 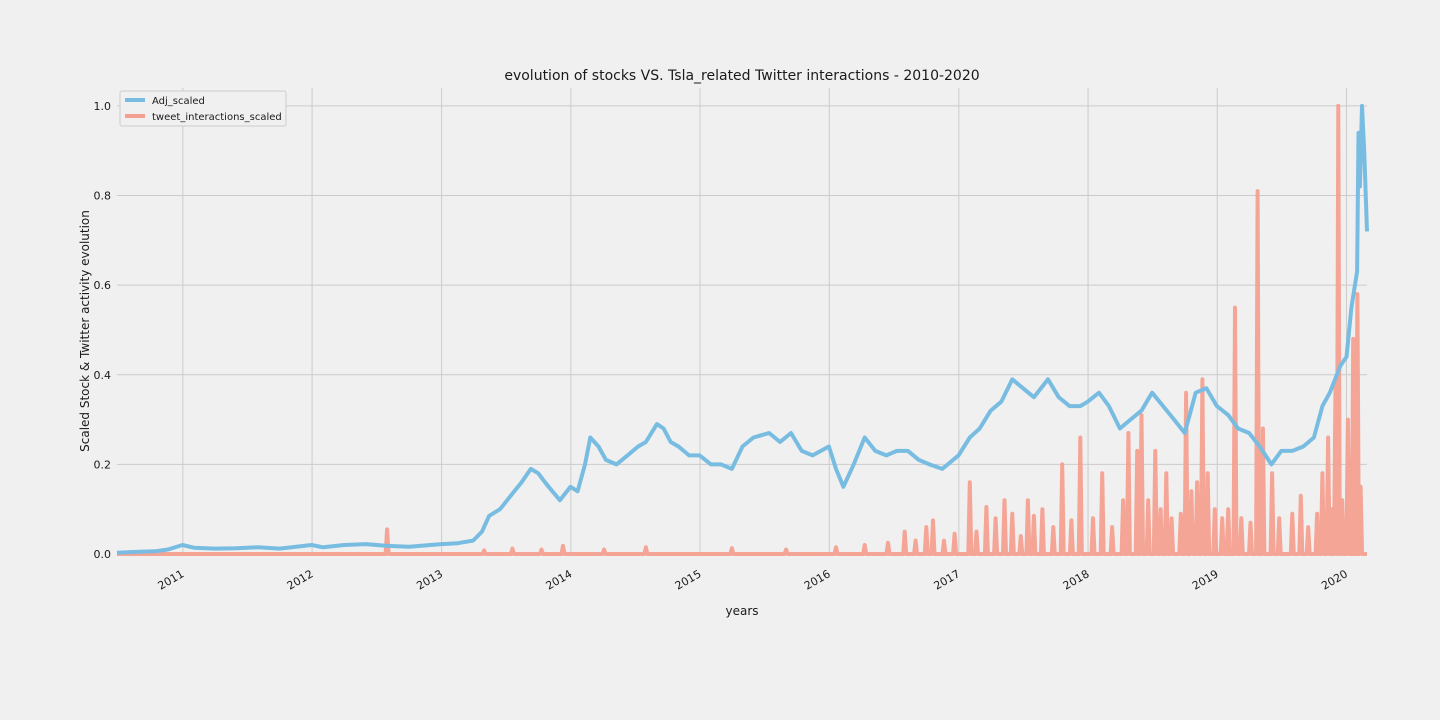 What do you see at coordinates (217, 117) in the screenshot?
I see `legend-label-tweet-interactions-scaled: tweet_interactions_scaled` at bounding box center [217, 117].